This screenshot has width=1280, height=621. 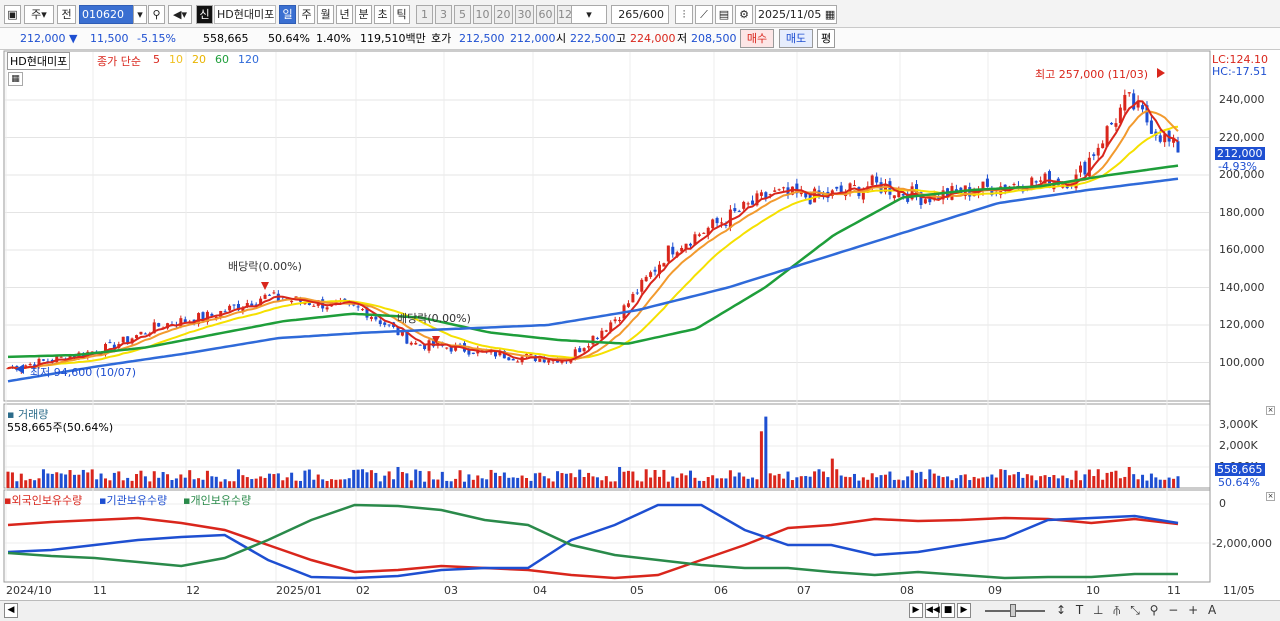 What do you see at coordinates (796, 14) in the screenshot?
I see `date-input: 2025/11/05 ▦` at bounding box center [796, 14].